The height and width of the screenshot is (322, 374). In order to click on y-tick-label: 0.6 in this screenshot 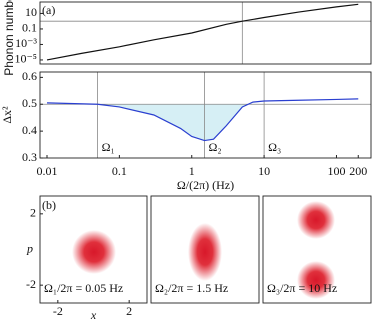, I will do `click(29, 76)`.